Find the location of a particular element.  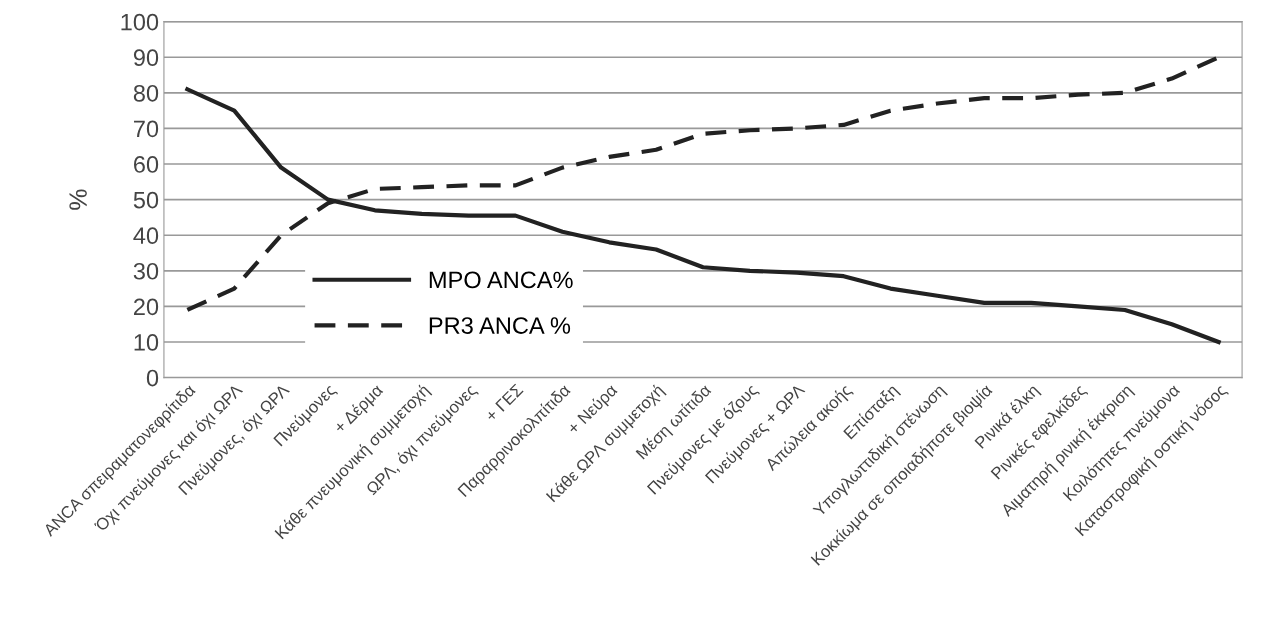

y-tick-label: 80 is located at coordinates (146, 93).